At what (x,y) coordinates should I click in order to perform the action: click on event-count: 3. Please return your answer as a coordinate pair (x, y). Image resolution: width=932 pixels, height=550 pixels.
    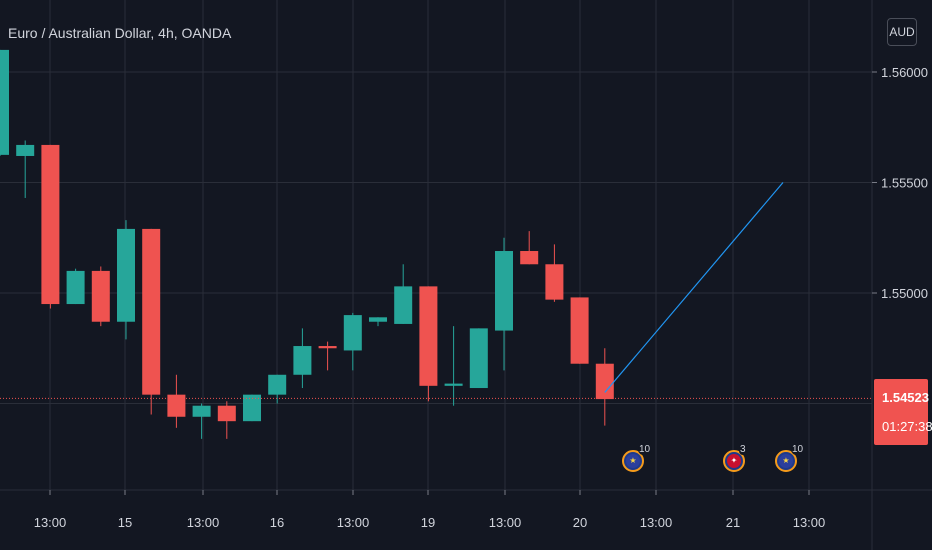
    Looking at the image, I should click on (743, 449).